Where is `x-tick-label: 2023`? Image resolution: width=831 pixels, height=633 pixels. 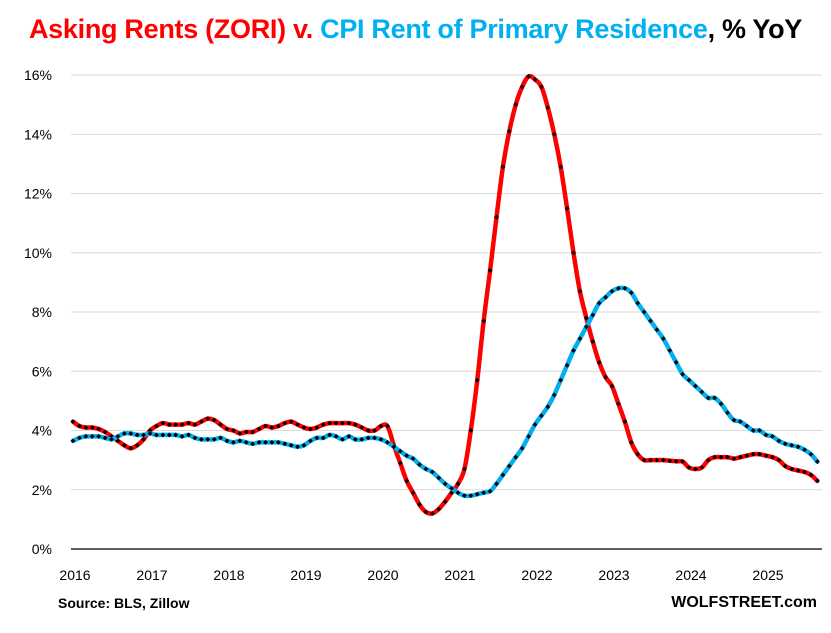
x-tick-label: 2023 is located at coordinates (613, 575).